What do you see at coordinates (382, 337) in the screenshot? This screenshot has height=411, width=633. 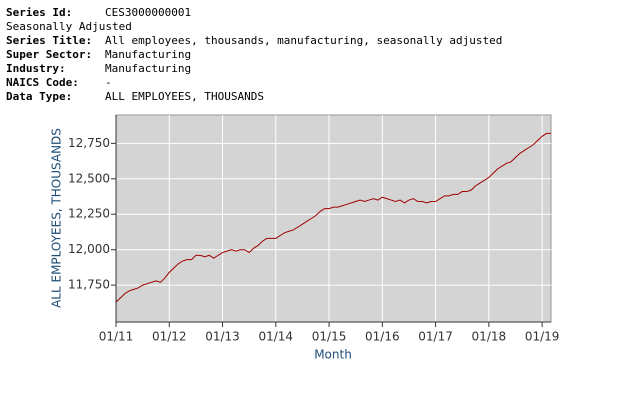 I see `x-tick-label: 01/16` at bounding box center [382, 337].